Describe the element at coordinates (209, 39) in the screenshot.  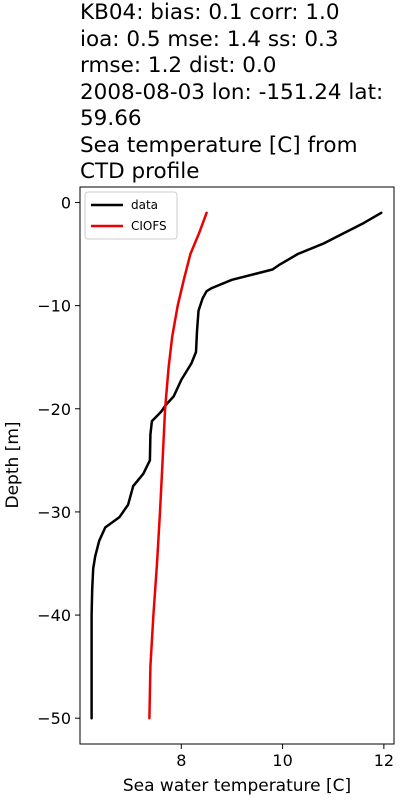
I see `title-line: ioa: 0.5 mse: 1.4 ss: 0.3` at that location.